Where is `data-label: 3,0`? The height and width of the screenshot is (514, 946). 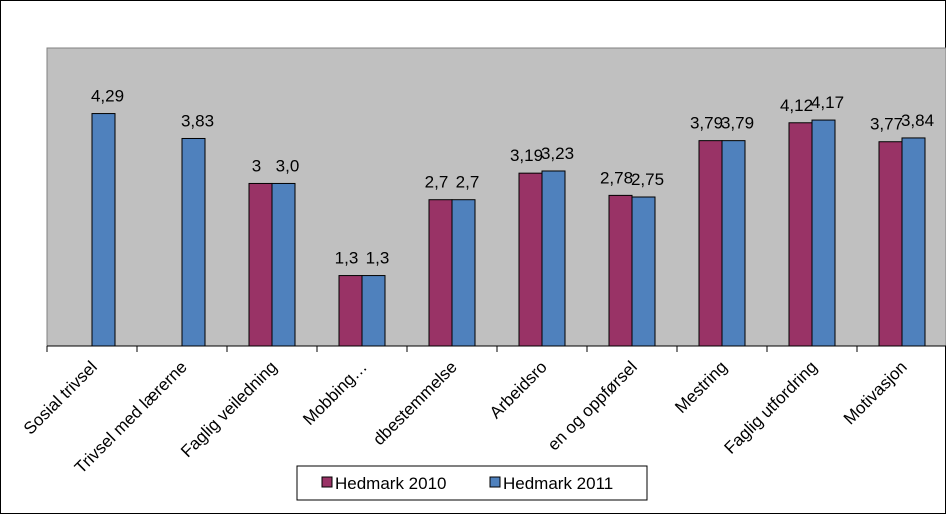
data-label: 3,0 is located at coordinates (288, 165).